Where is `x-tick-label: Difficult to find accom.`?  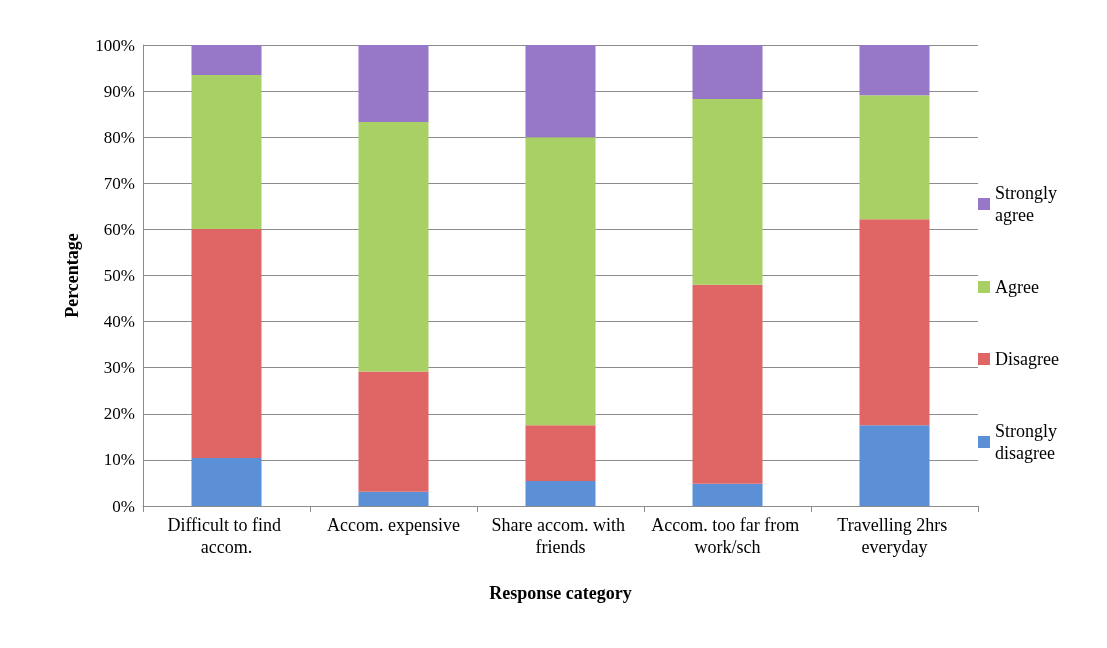 x-tick-label: Difficult to find accom. is located at coordinates (226, 536).